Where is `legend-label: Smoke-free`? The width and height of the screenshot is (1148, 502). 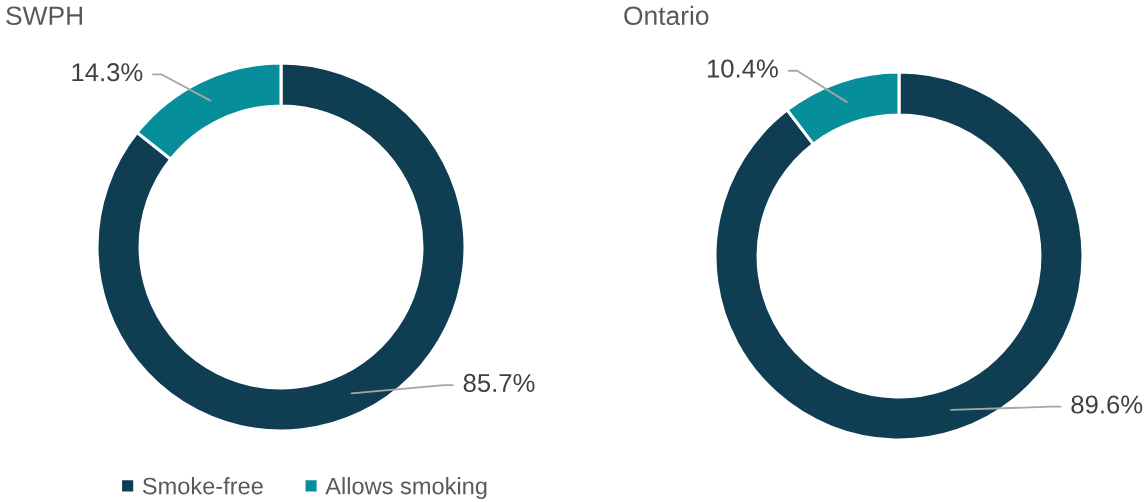 legend-label: Smoke-free is located at coordinates (202, 486).